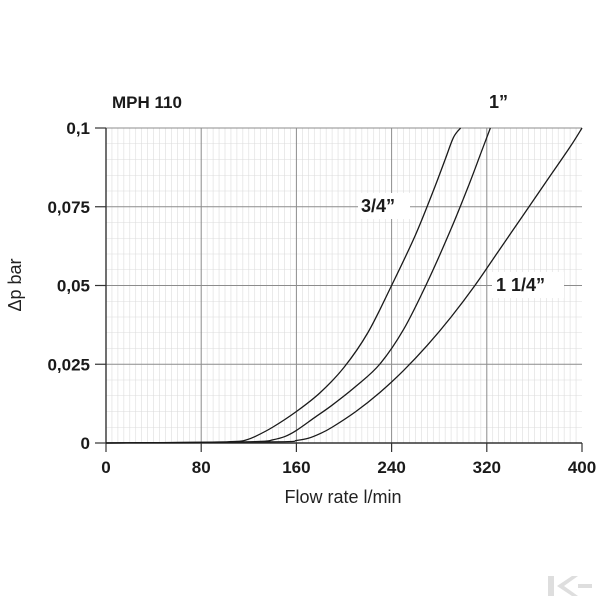 The width and height of the screenshot is (600, 600). I want to click on y-axis-title: Δp bar, so click(15, 284).